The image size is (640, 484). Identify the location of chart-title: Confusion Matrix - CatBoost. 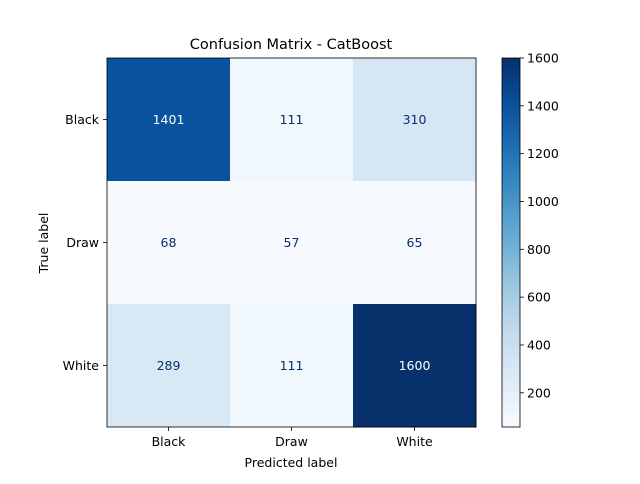
(291, 45).